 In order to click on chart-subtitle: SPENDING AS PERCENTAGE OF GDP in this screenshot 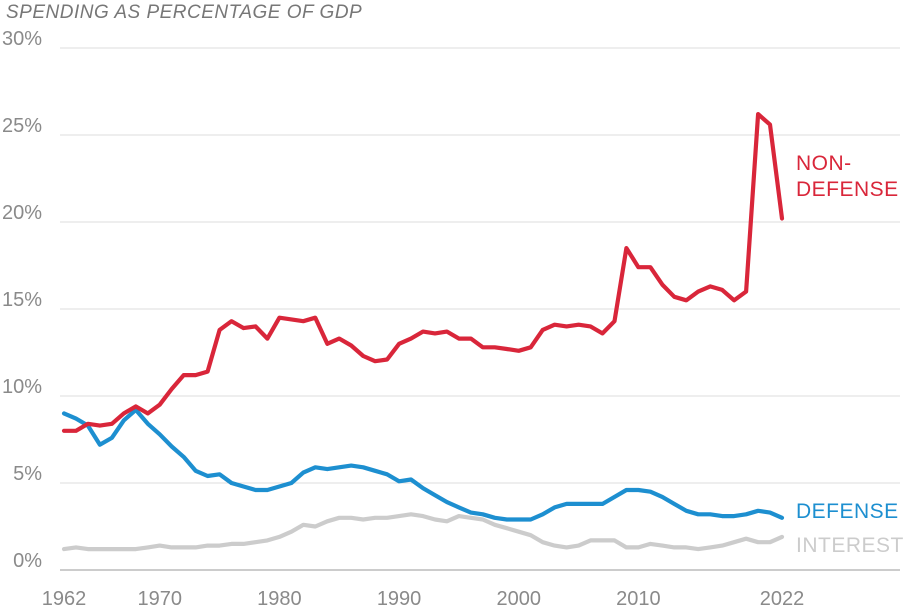, I will do `click(184, 12)`.